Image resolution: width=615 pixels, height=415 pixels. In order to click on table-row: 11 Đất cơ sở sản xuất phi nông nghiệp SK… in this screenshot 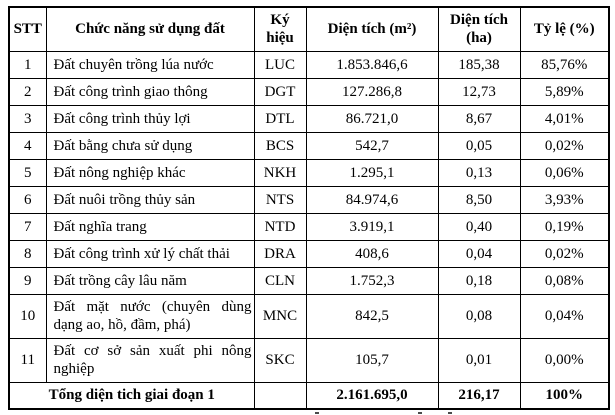, I will do `click(309, 360)`.